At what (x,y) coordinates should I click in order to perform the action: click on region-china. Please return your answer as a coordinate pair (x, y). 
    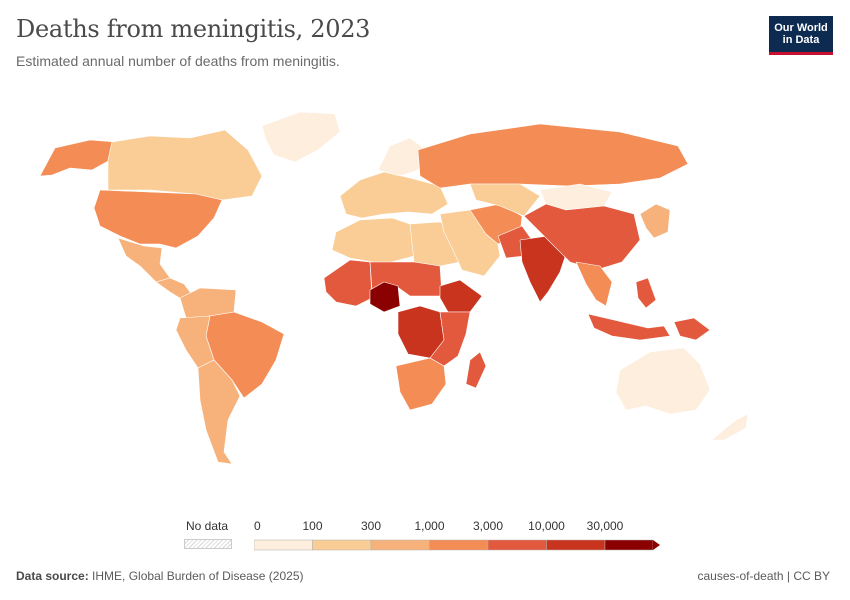
    Looking at the image, I should click on (582, 237).